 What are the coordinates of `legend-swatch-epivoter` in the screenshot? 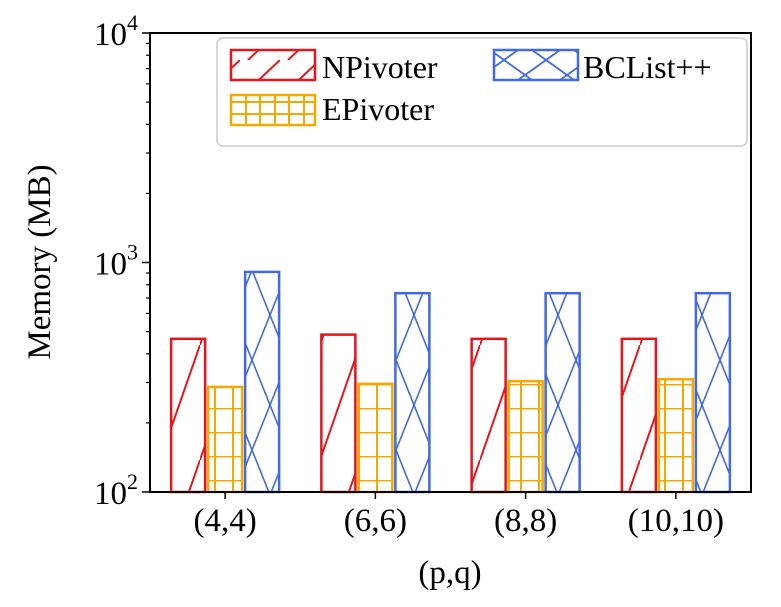 It's located at (273, 110).